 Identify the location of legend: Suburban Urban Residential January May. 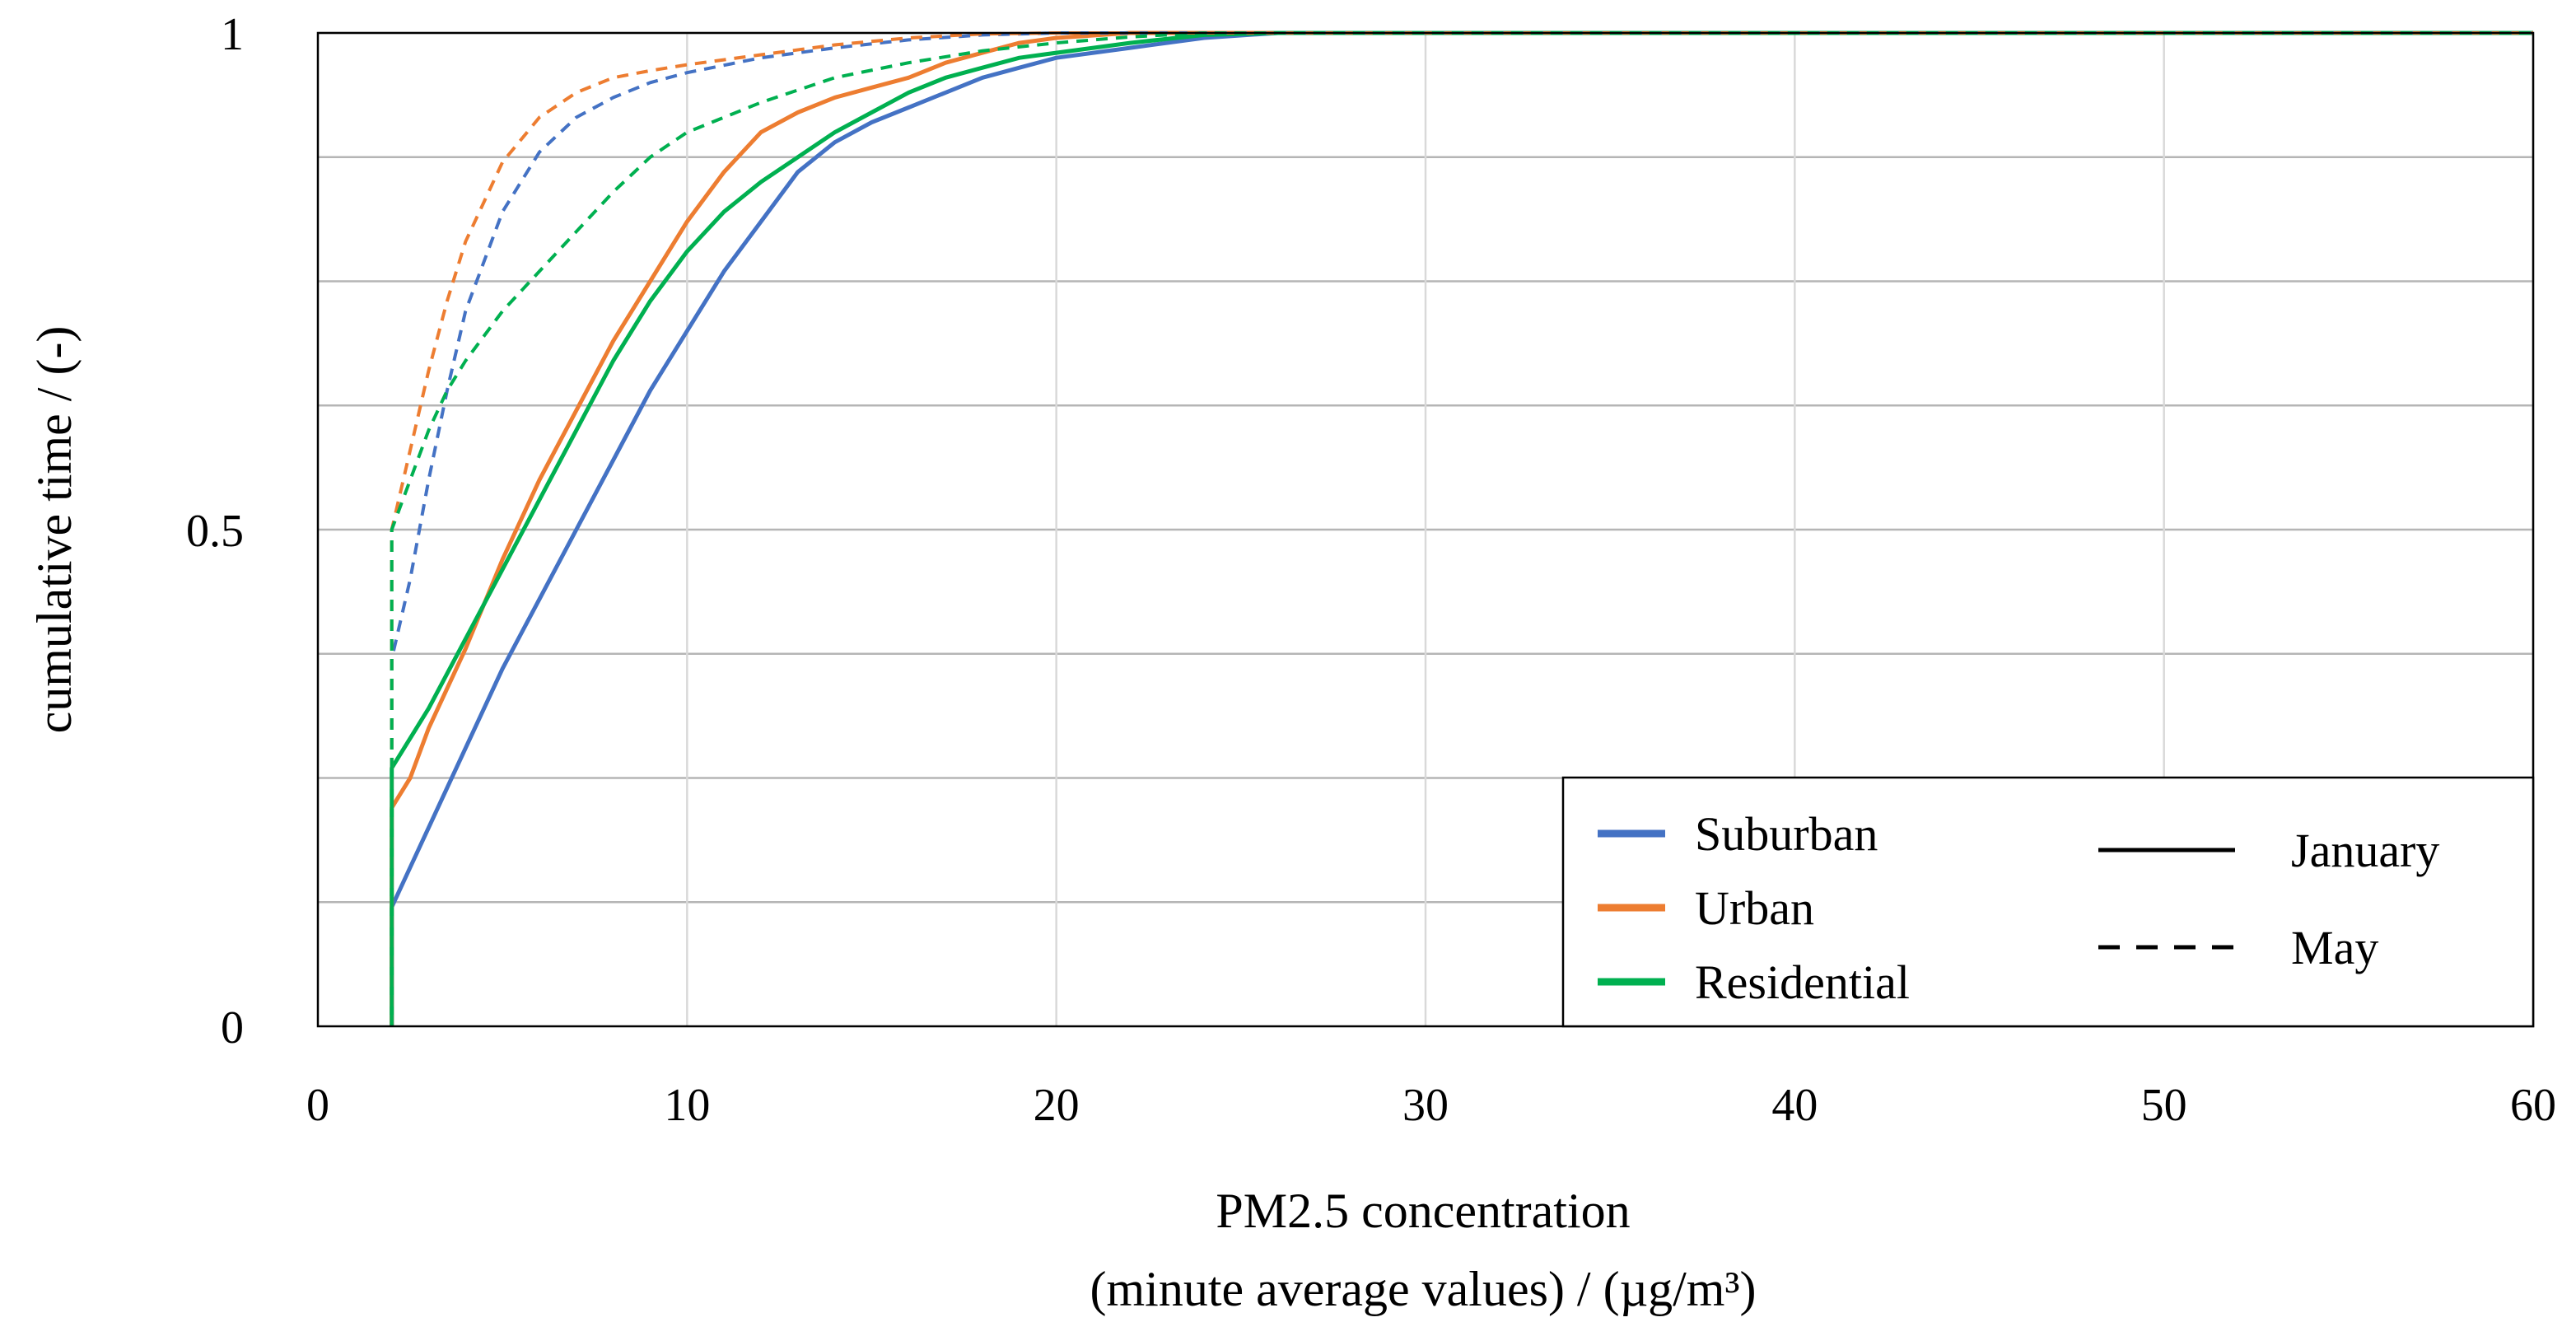
(2048, 902).